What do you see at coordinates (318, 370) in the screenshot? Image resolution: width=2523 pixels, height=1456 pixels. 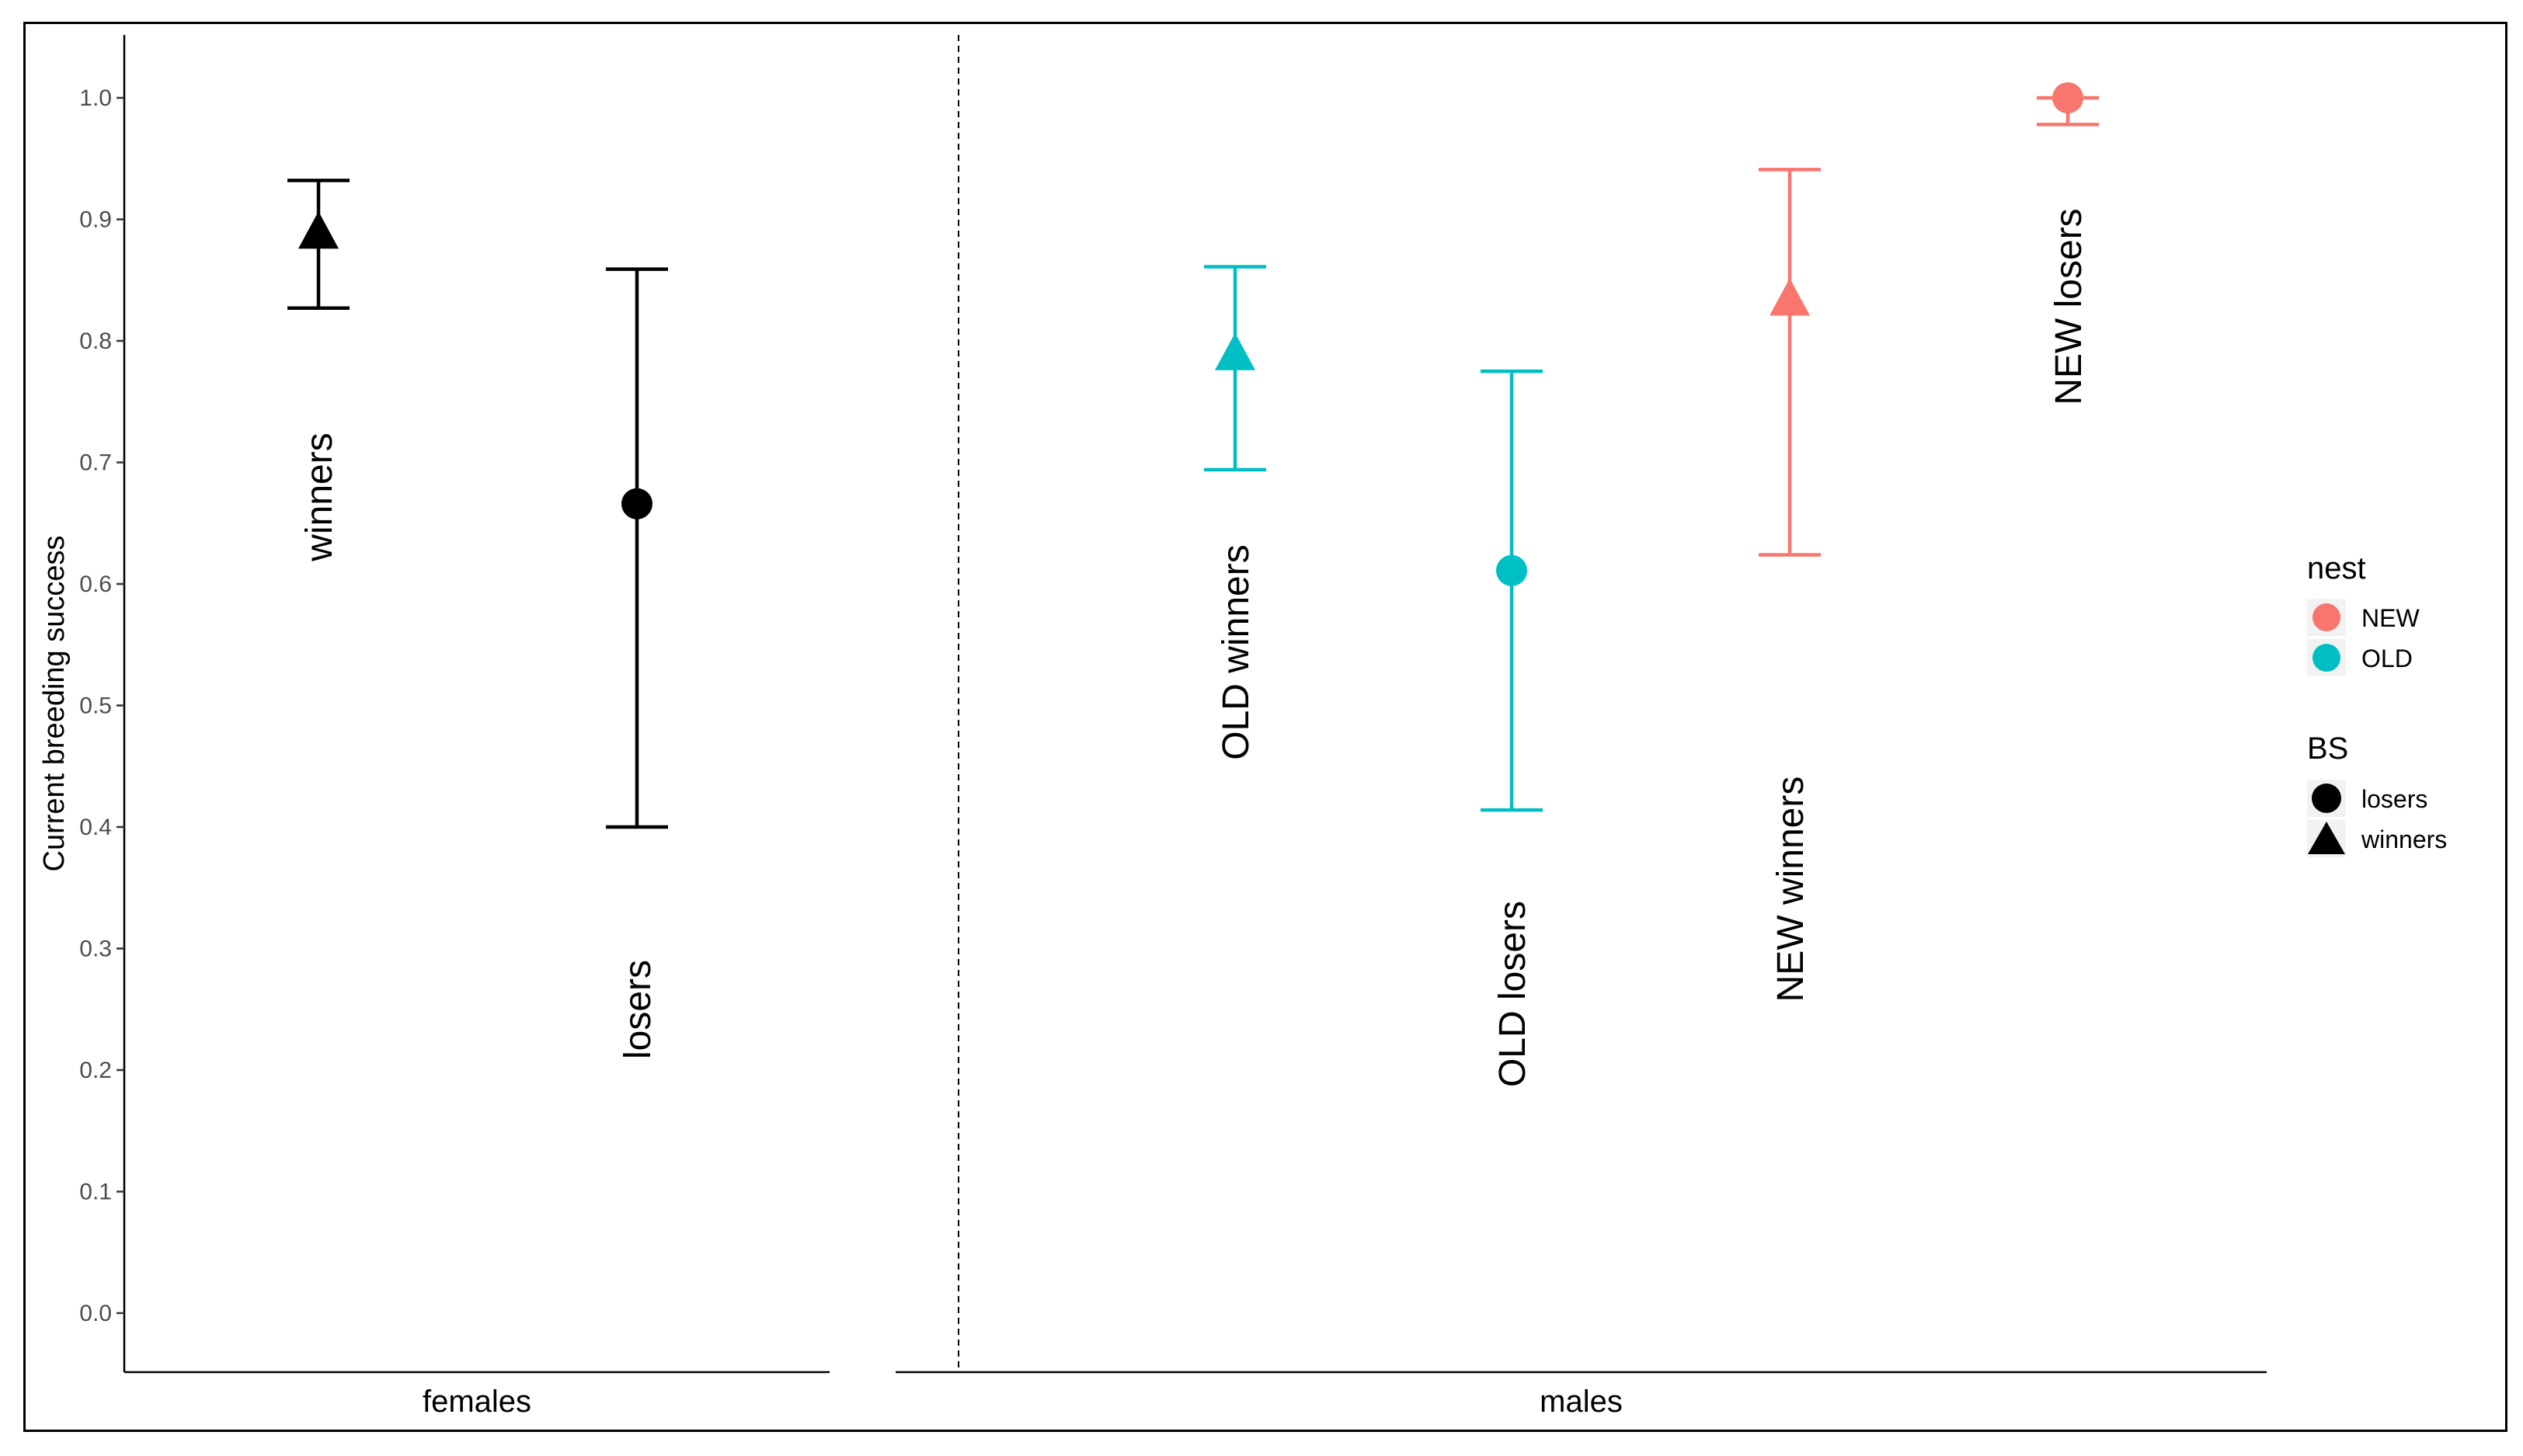 I see `point-group-females-winners: winners` at bounding box center [318, 370].